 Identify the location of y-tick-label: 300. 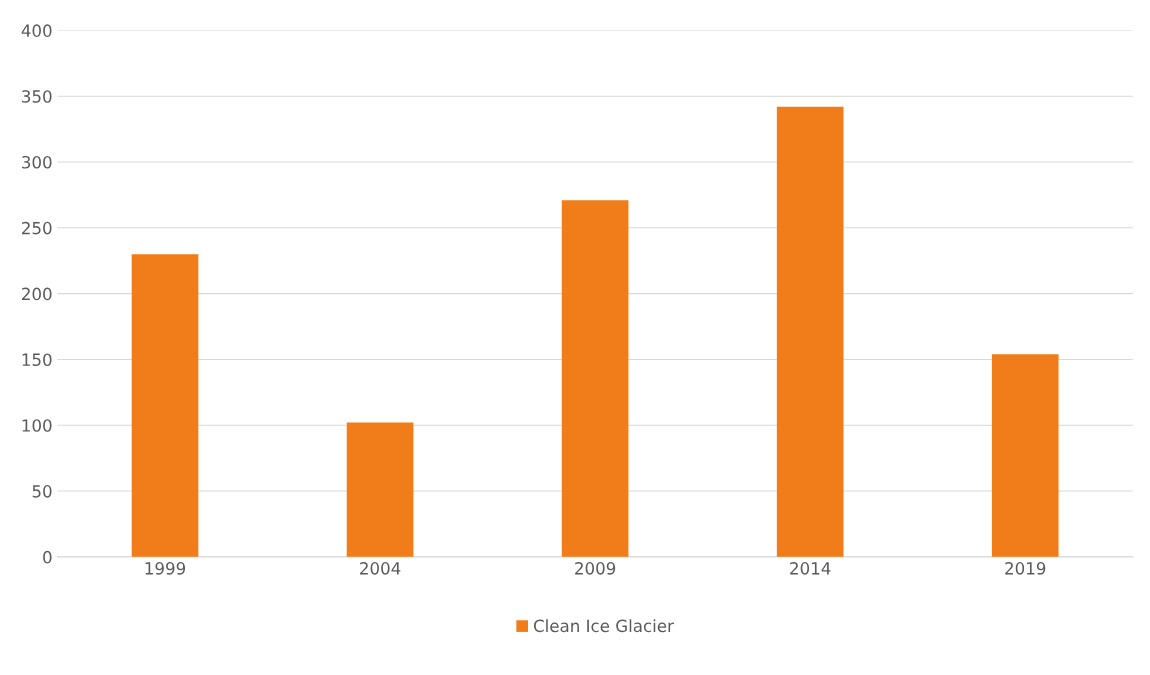
(37, 162).